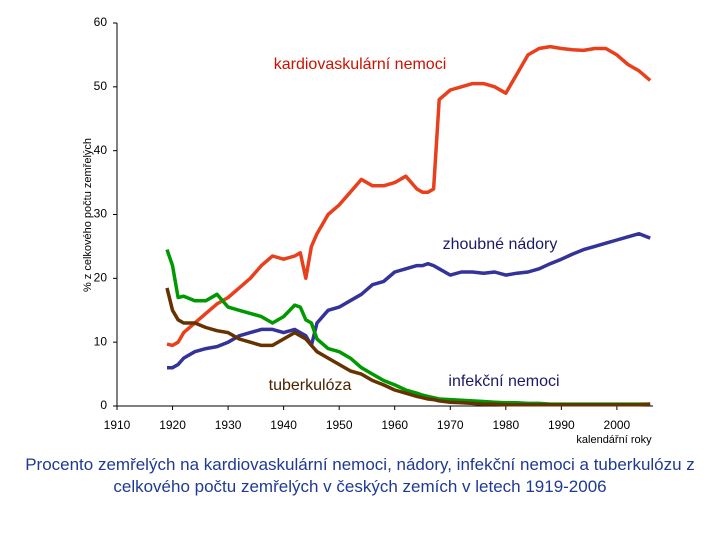 The width and height of the screenshot is (720, 540). I want to click on x-axis-label: kalendářní roky, so click(614, 440).